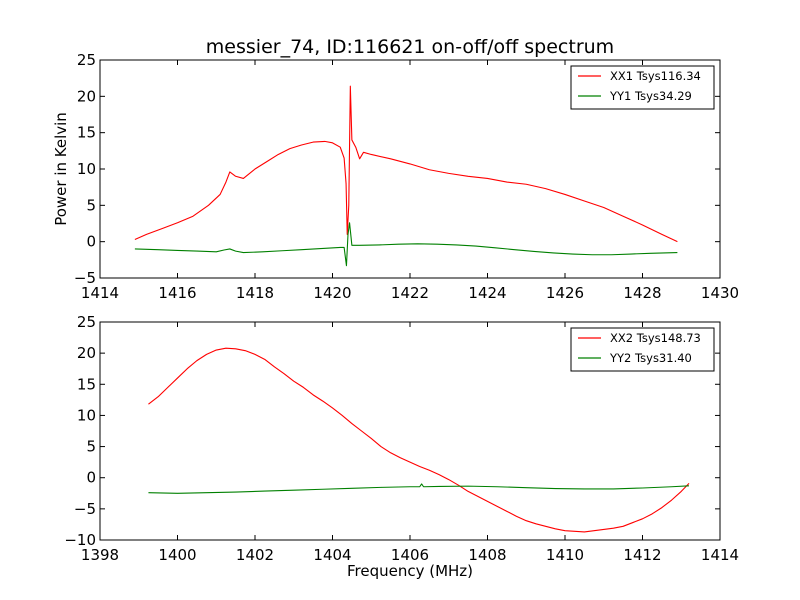 This screenshot has height=600, width=800. I want to click on top-y-tick-label: −5, so click(85, 278).